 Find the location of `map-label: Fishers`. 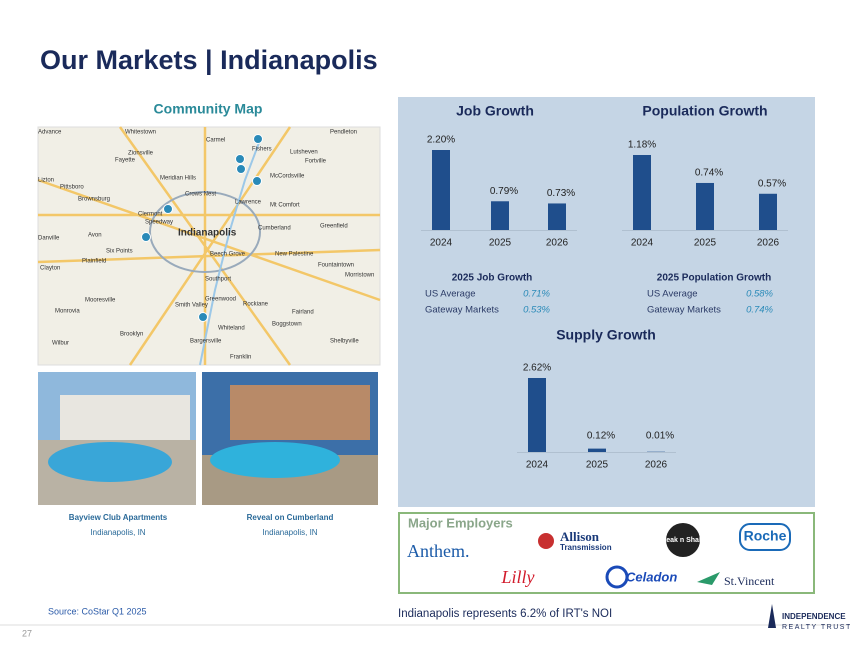

map-label: Fishers is located at coordinates (262, 150).